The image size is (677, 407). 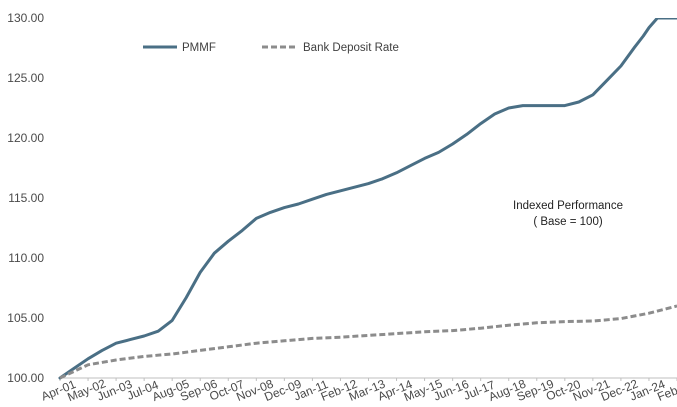 What do you see at coordinates (199, 48) in the screenshot?
I see `legend-label-pmmf: PMMF` at bounding box center [199, 48].